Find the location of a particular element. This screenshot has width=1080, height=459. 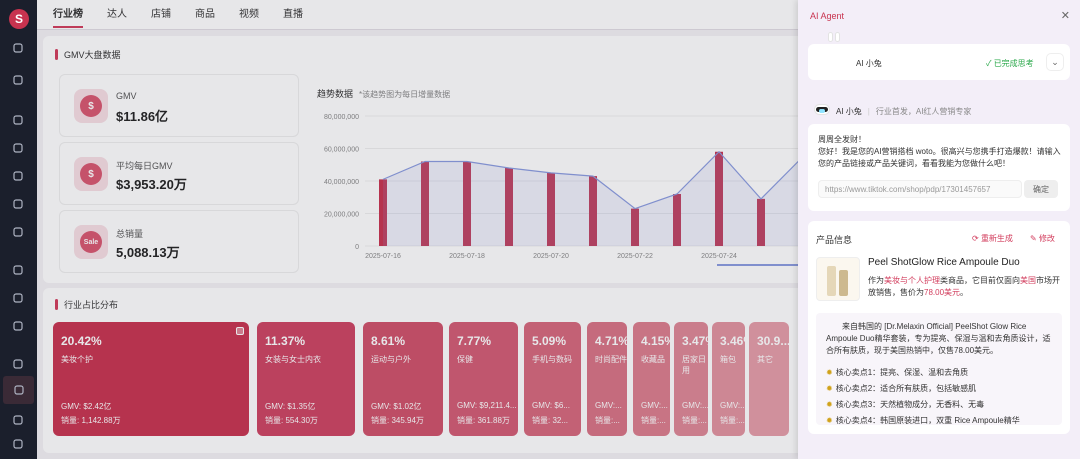

industry-tile: 8.61% 运动与户外 GMV: $1.02亿 销量: 345.94万 is located at coordinates (403, 379).